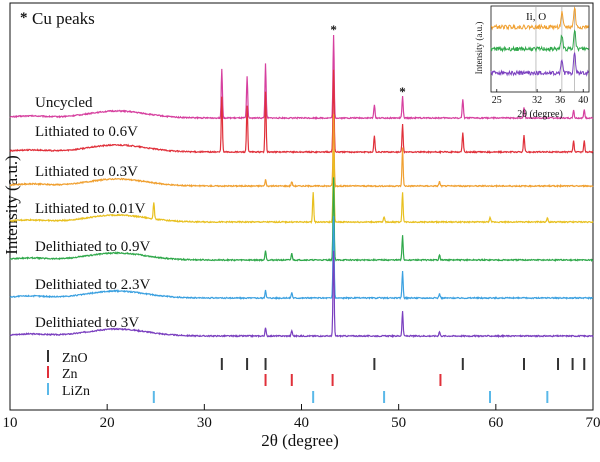 The image size is (600, 462). I want to click on x-tick-label: 70, so click(593, 423).